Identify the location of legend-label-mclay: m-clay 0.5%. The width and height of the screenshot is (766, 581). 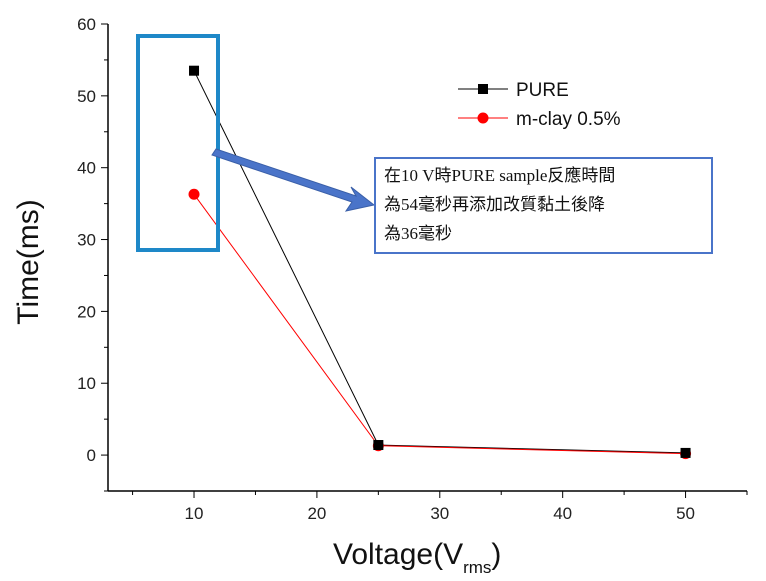
(568, 119).